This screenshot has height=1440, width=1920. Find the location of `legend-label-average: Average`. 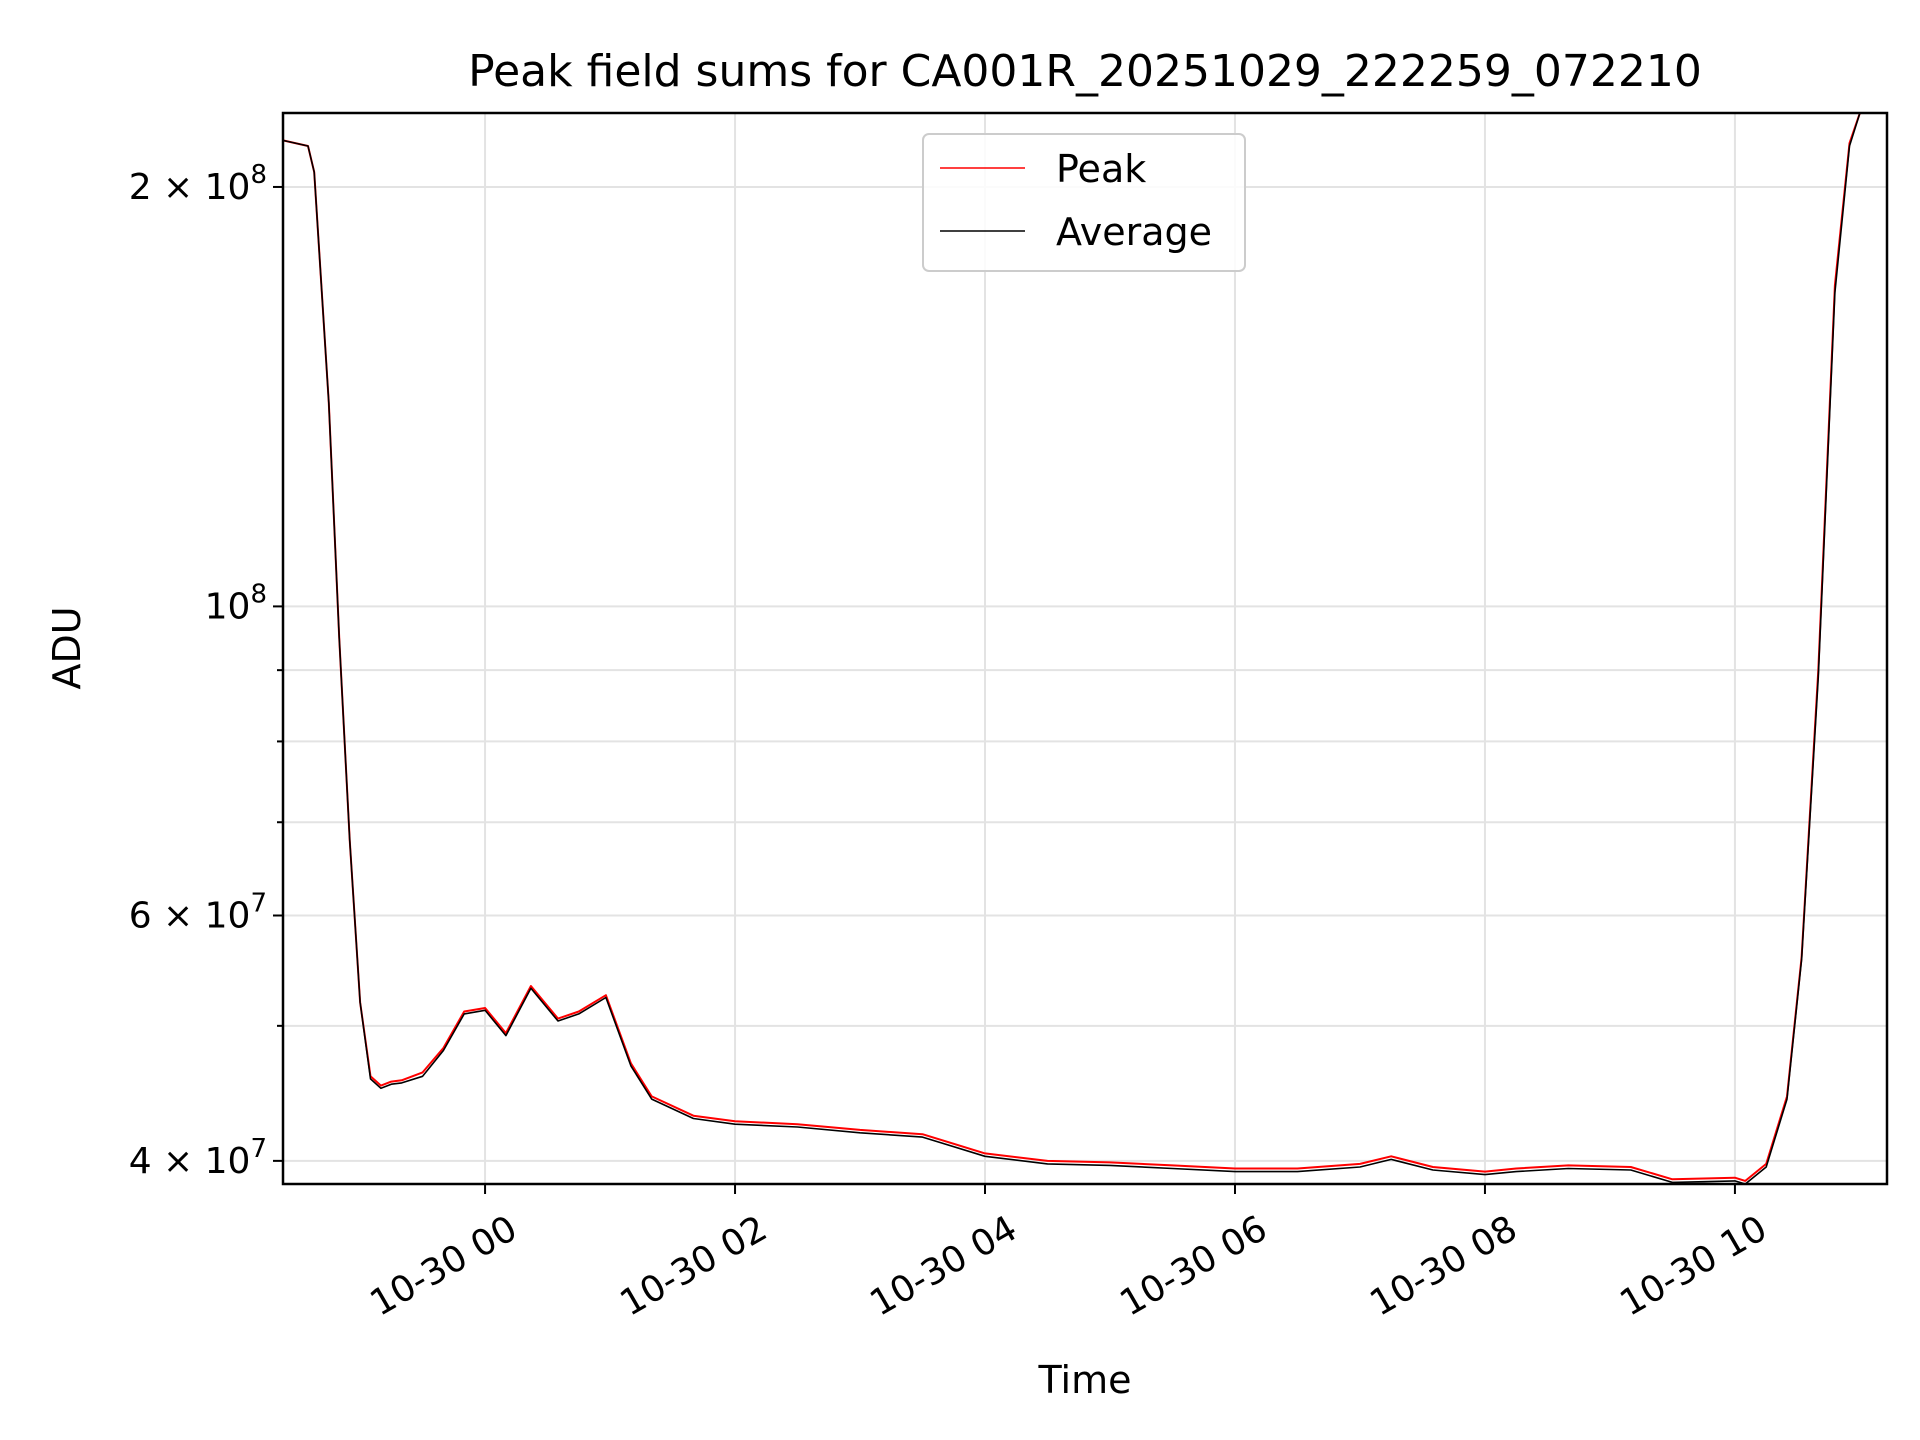

legend-label-average: Average is located at coordinates (1134, 232).